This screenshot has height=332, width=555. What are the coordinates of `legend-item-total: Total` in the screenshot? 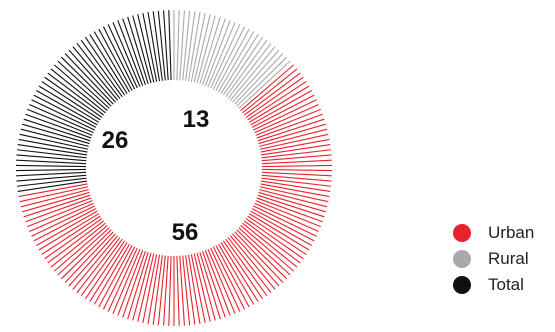 It's located at (493, 285).